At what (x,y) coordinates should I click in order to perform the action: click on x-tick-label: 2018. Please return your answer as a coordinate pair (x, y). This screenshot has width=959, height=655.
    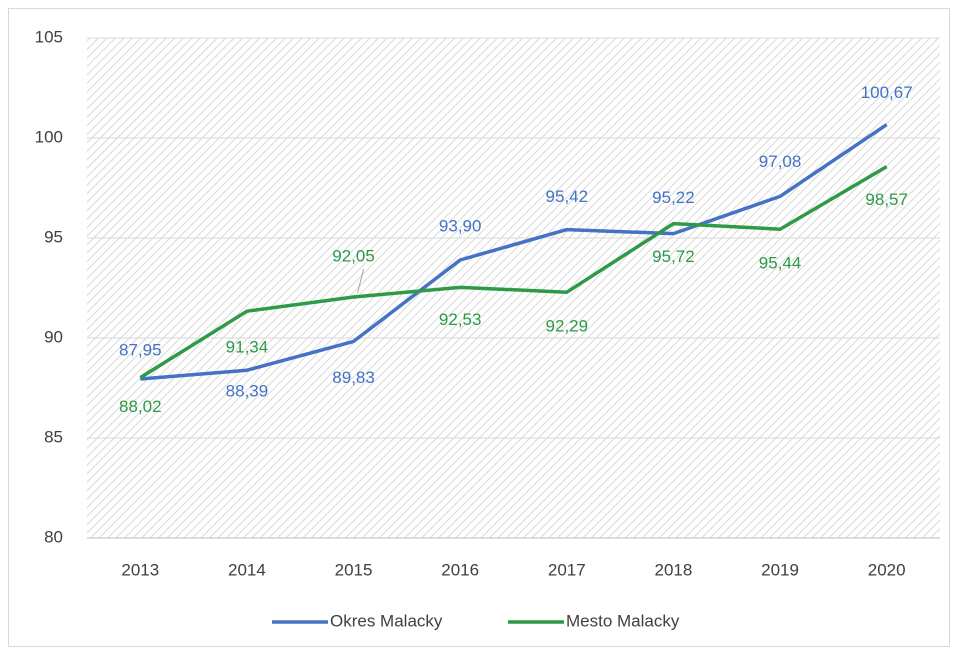
    Looking at the image, I should click on (674, 569).